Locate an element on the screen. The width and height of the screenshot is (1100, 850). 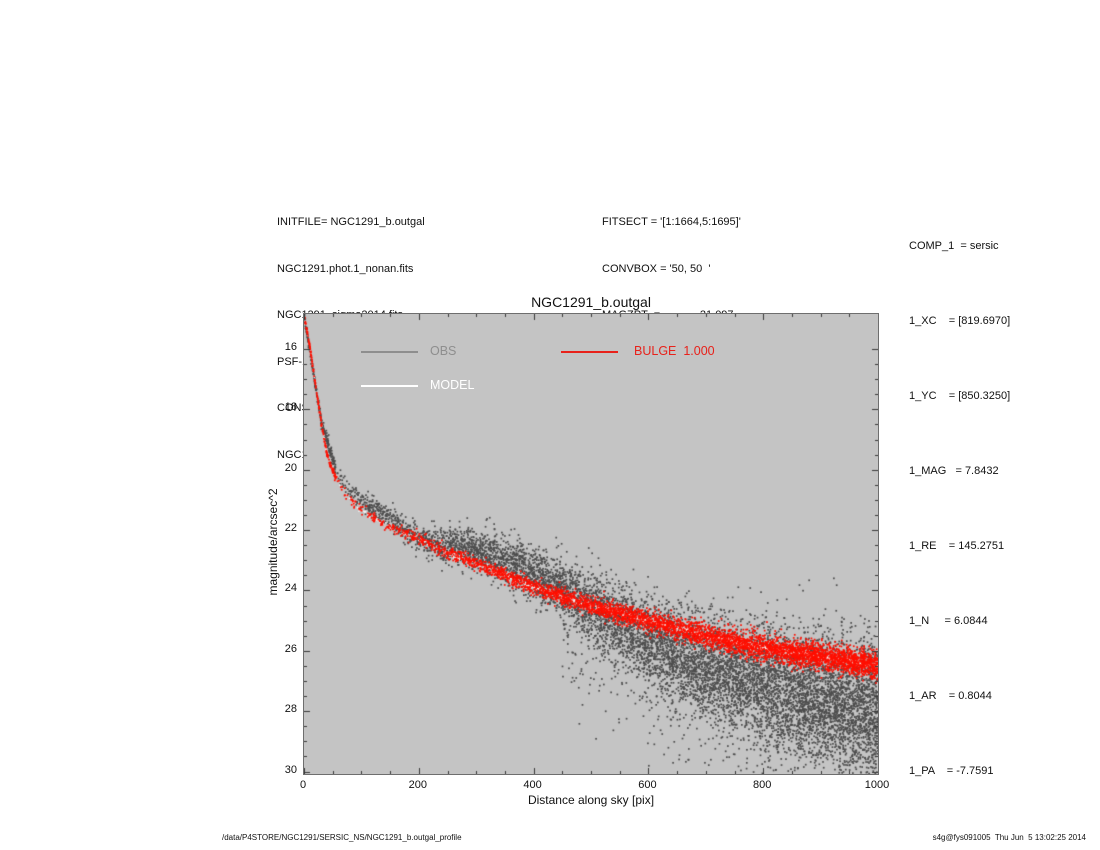
y-tick-label: 20 is located at coordinates (290, 467).